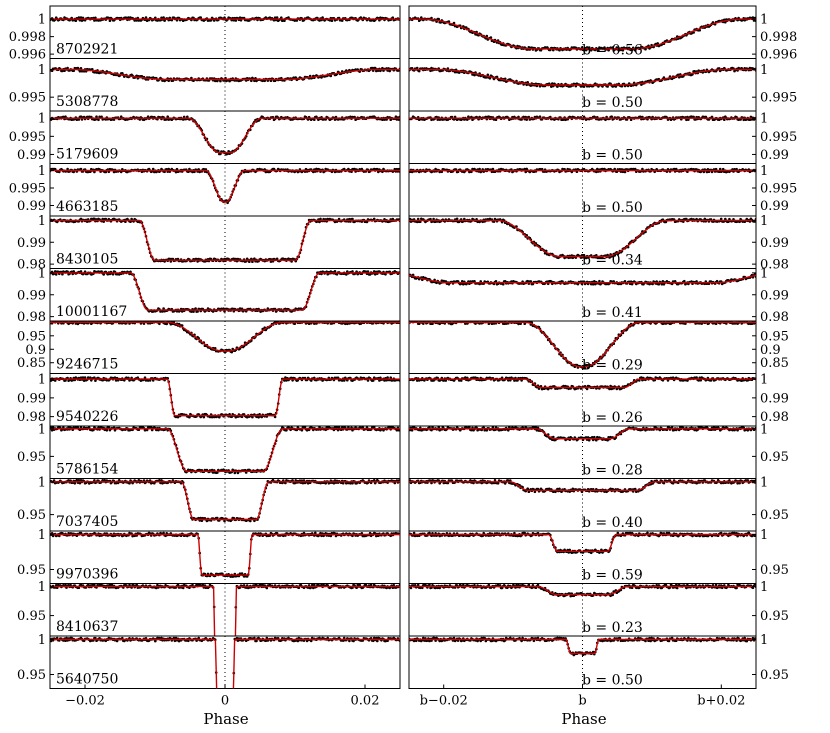 The image size is (830, 733). What do you see at coordinates (778, 55) in the screenshot?
I see `right-y-tick-label: 0.996` at bounding box center [778, 55].